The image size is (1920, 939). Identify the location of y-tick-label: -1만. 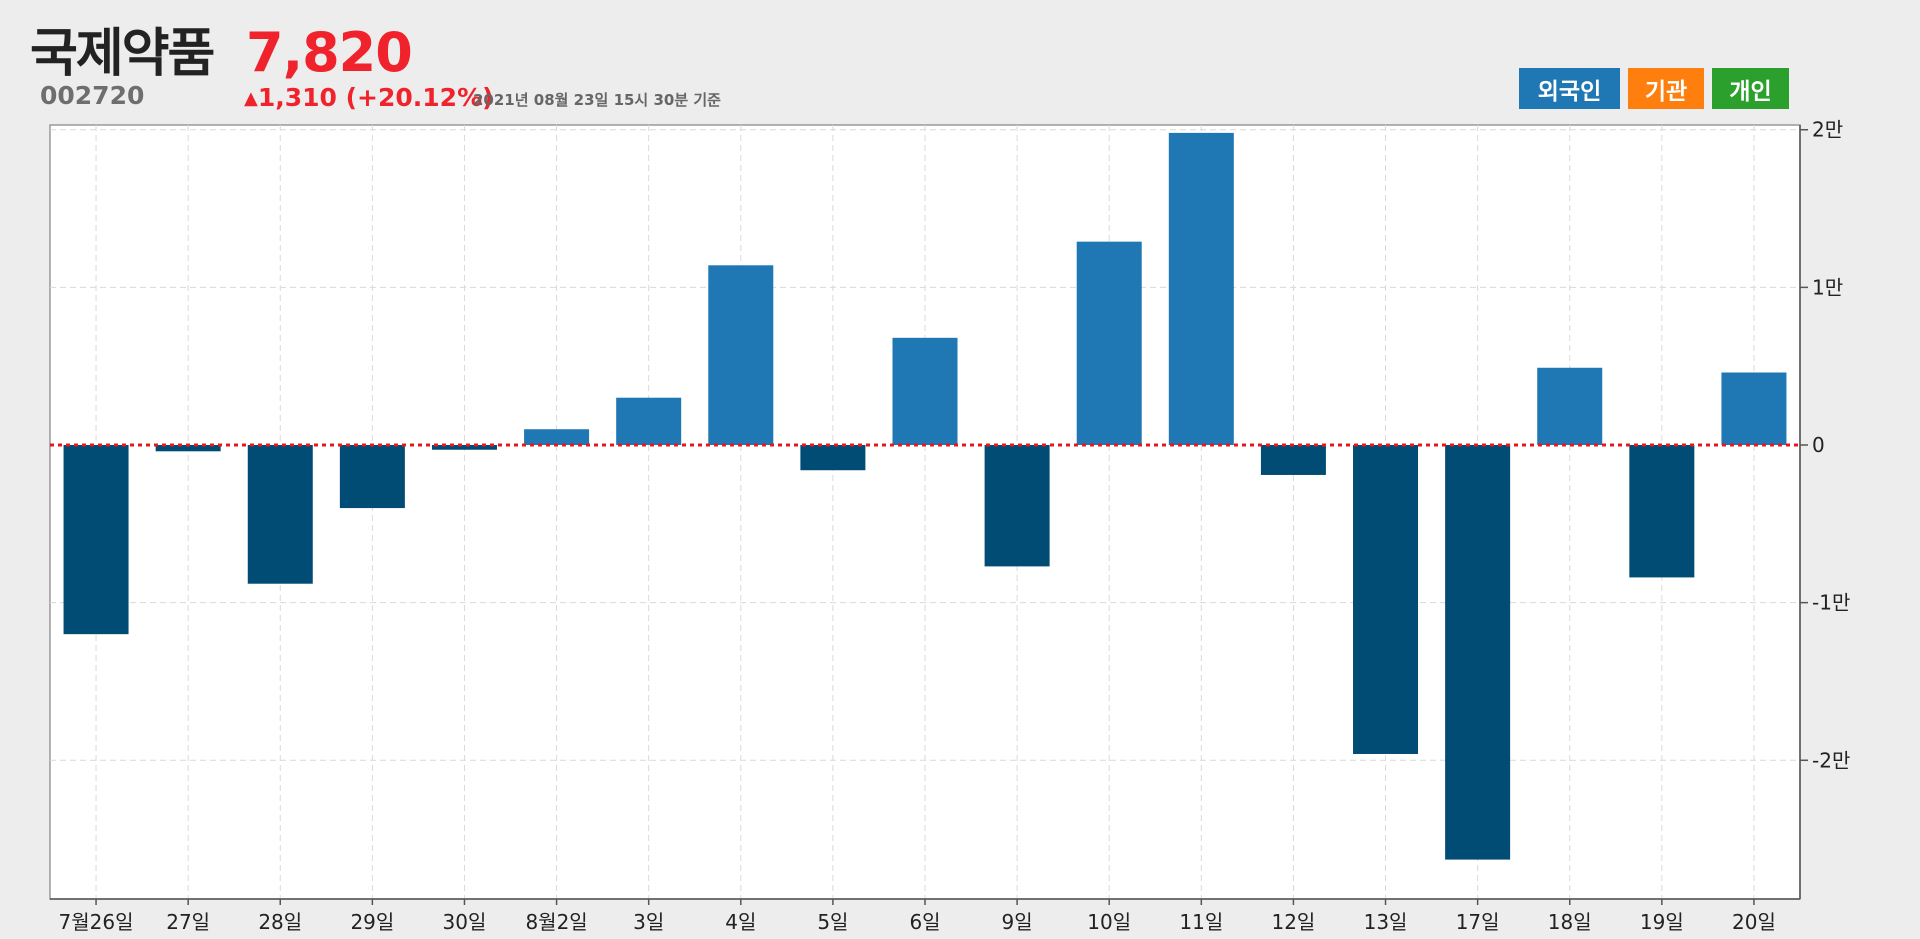
(1831, 603).